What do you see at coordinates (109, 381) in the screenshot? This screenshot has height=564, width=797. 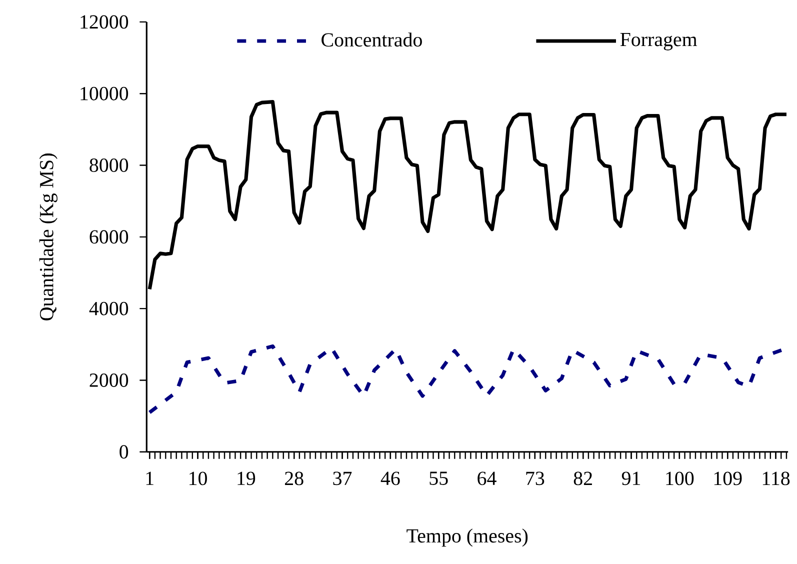 I see `y-tick-label: 2000` at bounding box center [109, 381].